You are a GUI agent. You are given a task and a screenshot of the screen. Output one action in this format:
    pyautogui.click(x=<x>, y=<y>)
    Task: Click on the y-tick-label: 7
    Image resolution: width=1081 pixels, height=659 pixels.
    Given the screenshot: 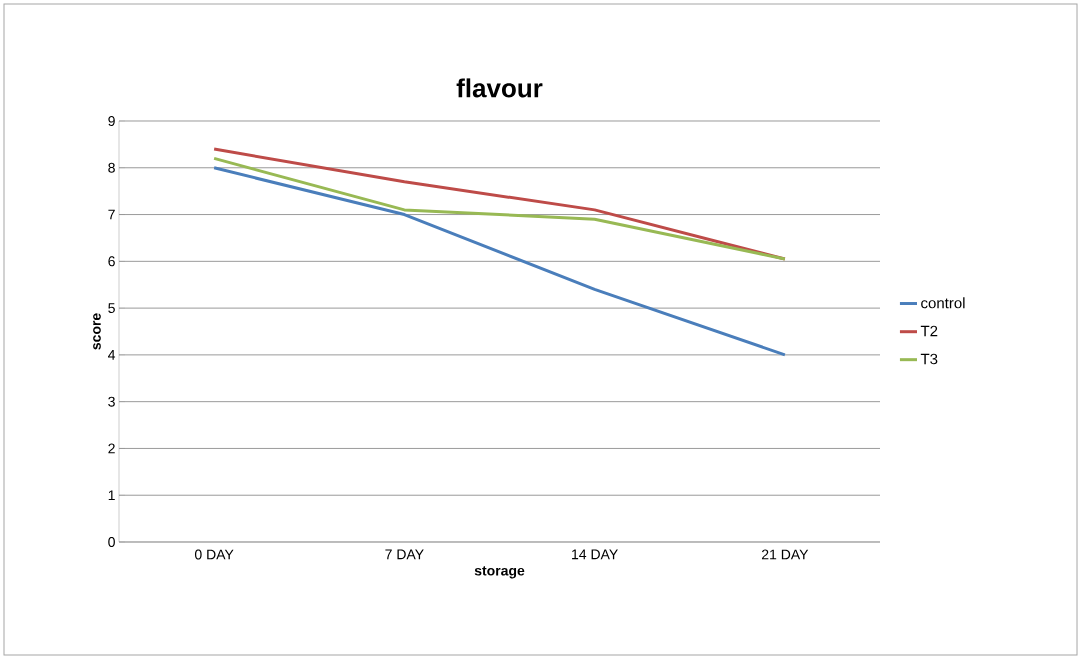 What is the action you would take?
    pyautogui.click(x=111, y=214)
    